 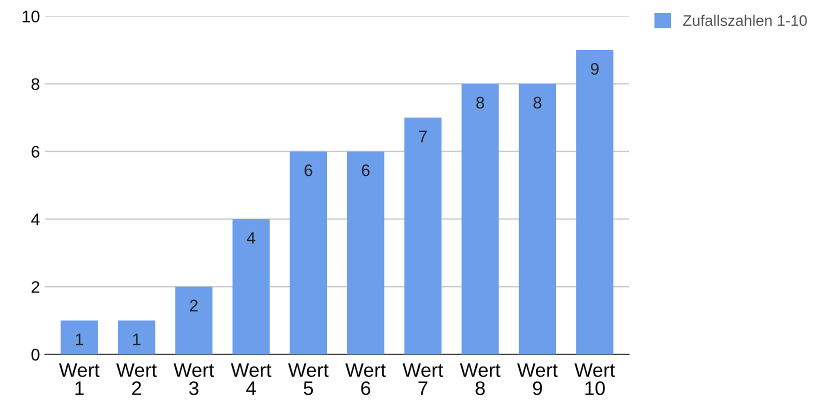 What do you see at coordinates (31, 16) in the screenshot?
I see `y-tick-label: 10` at bounding box center [31, 16].